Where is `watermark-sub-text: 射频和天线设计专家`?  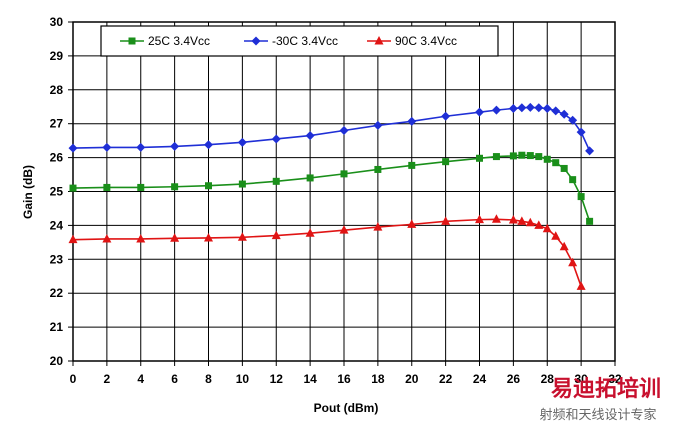
watermark-sub-text: 射频和天线设计专家 is located at coordinates (597, 415).